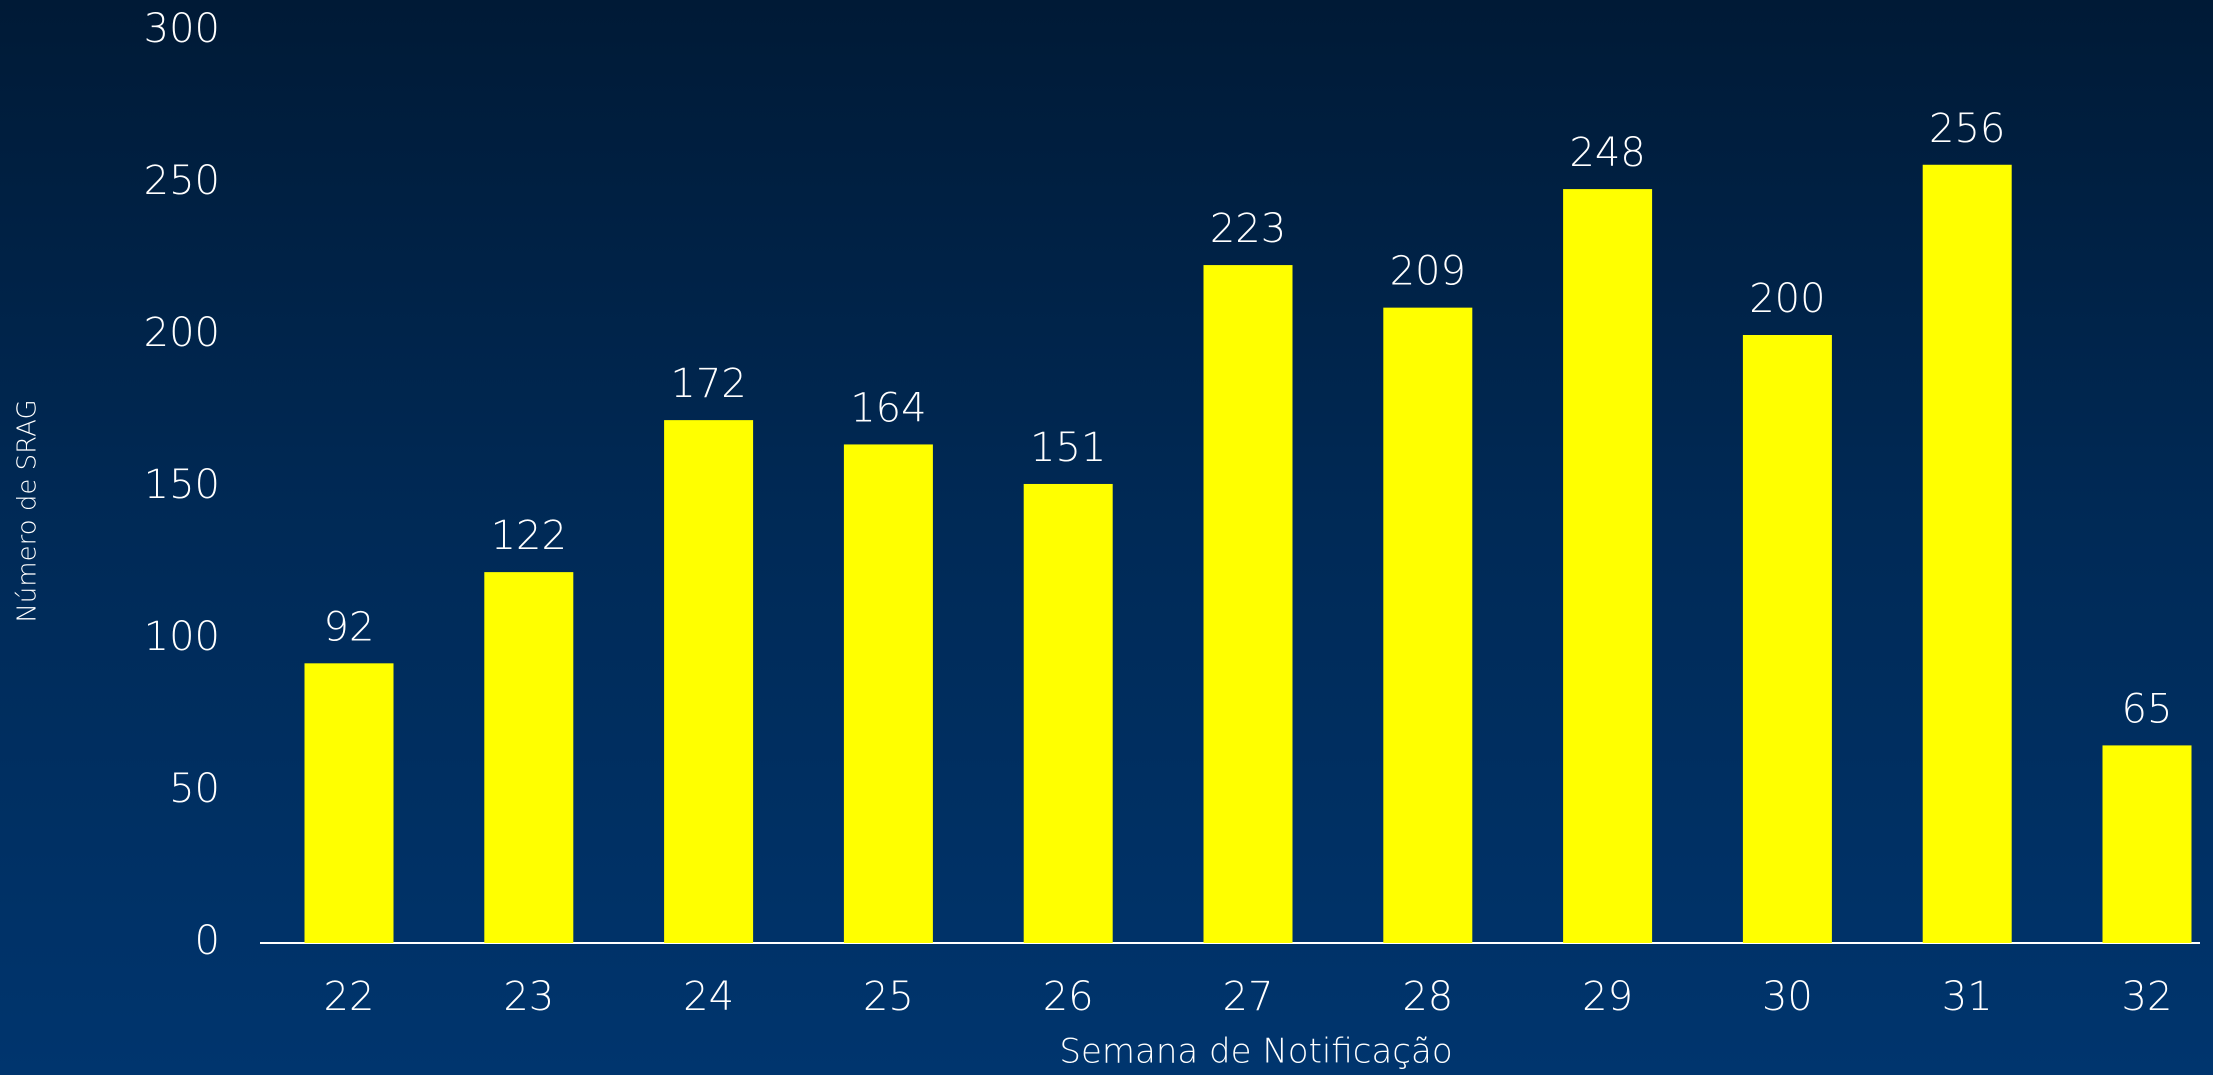 The width and height of the screenshot is (2213, 1075). I want to click on y-tick-label: 200, so click(182, 333).